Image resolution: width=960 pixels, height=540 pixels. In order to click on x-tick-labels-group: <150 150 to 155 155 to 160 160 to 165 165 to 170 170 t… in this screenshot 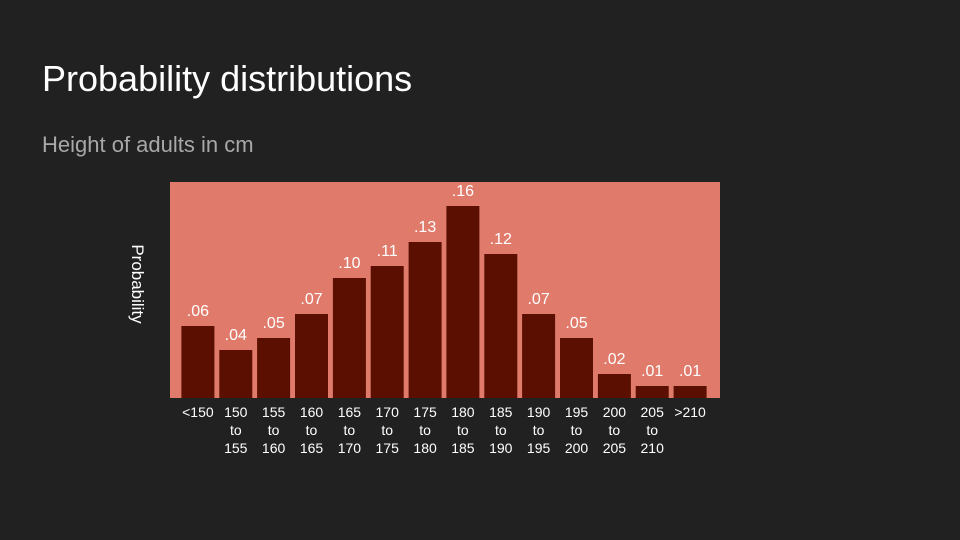, I will do `click(444, 430)`.